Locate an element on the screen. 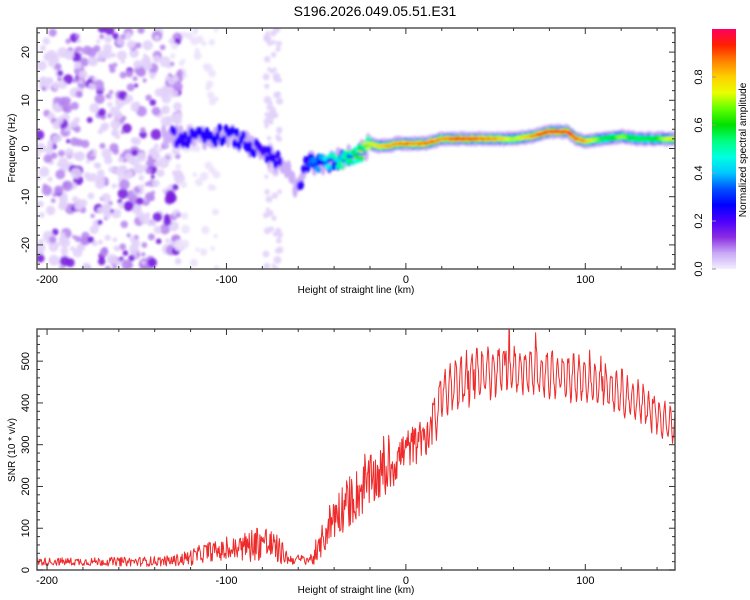 This screenshot has height=600, width=750. colorbar-tick-label: 0.8 is located at coordinates (699, 76).